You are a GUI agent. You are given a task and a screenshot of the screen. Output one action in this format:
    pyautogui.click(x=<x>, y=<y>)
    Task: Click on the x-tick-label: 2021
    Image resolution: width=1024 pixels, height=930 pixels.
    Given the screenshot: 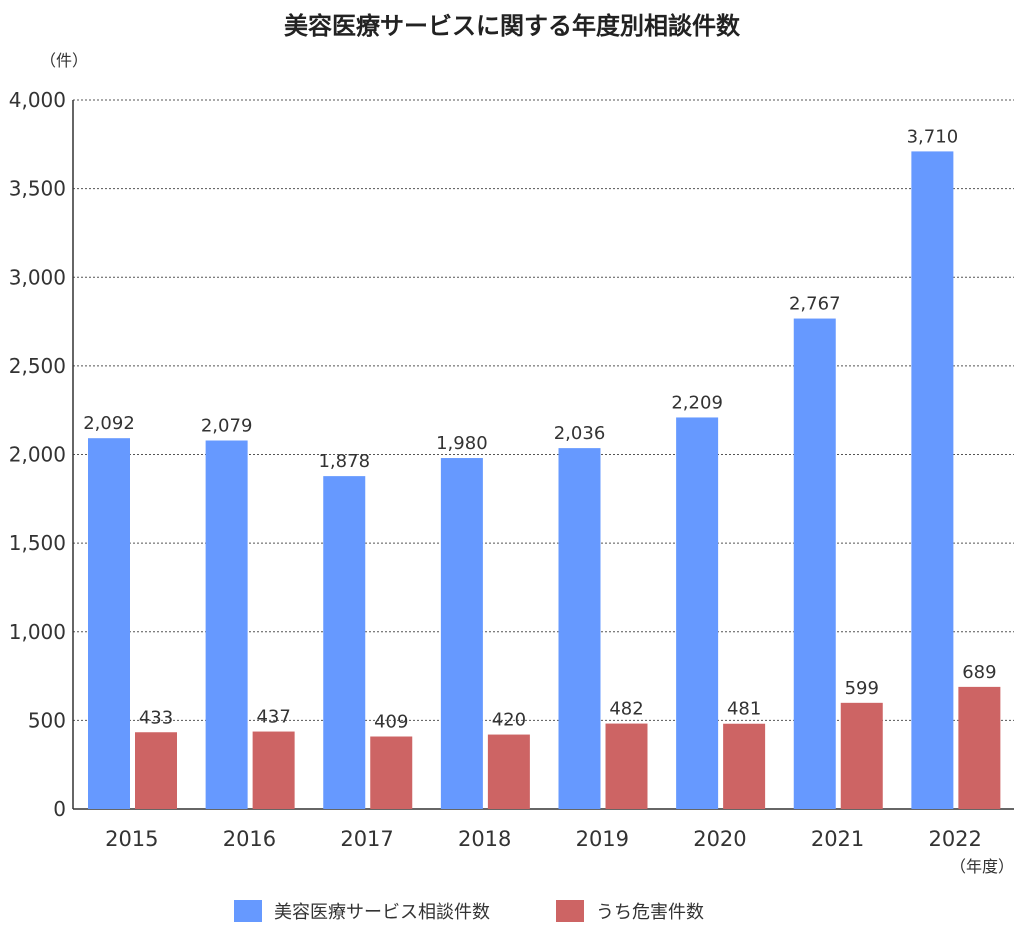 What is the action you would take?
    pyautogui.click(x=837, y=839)
    